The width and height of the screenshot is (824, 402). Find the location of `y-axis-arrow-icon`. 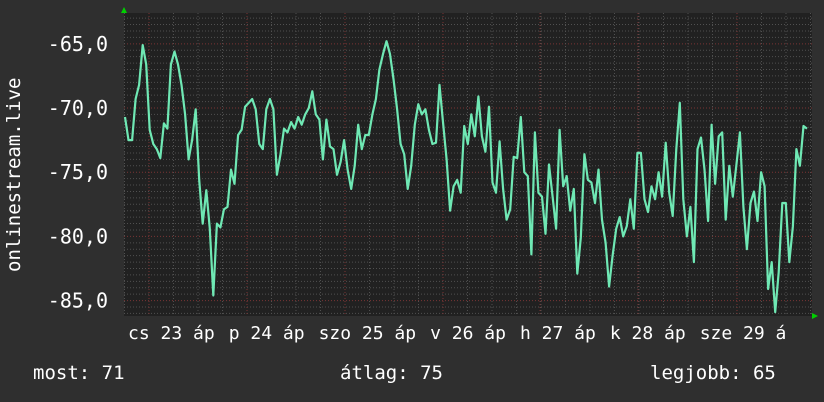

y-axis-arrow-icon is located at coordinates (124, 10).